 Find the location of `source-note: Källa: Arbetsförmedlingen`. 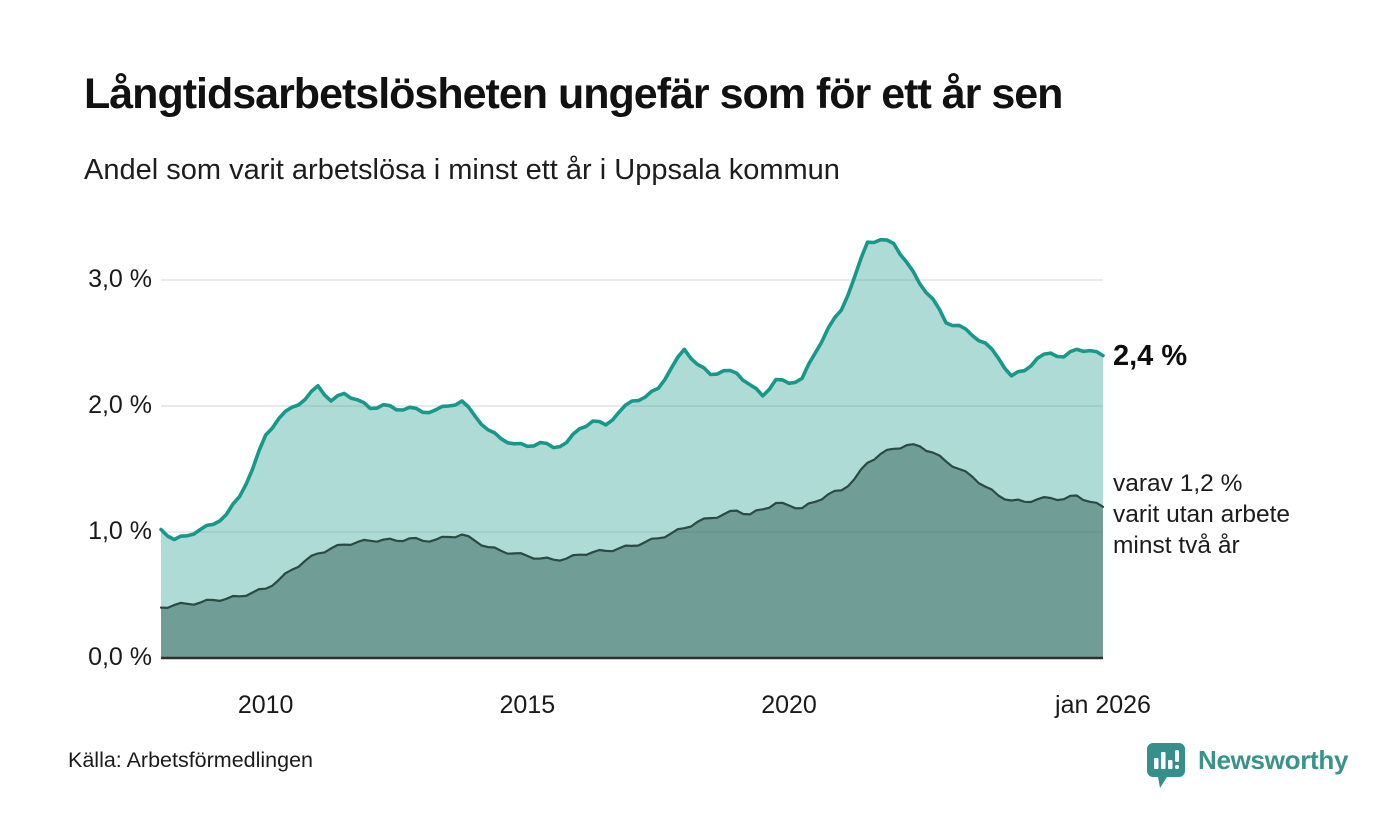

source-note: Källa: Arbetsförmedlingen is located at coordinates (191, 760).